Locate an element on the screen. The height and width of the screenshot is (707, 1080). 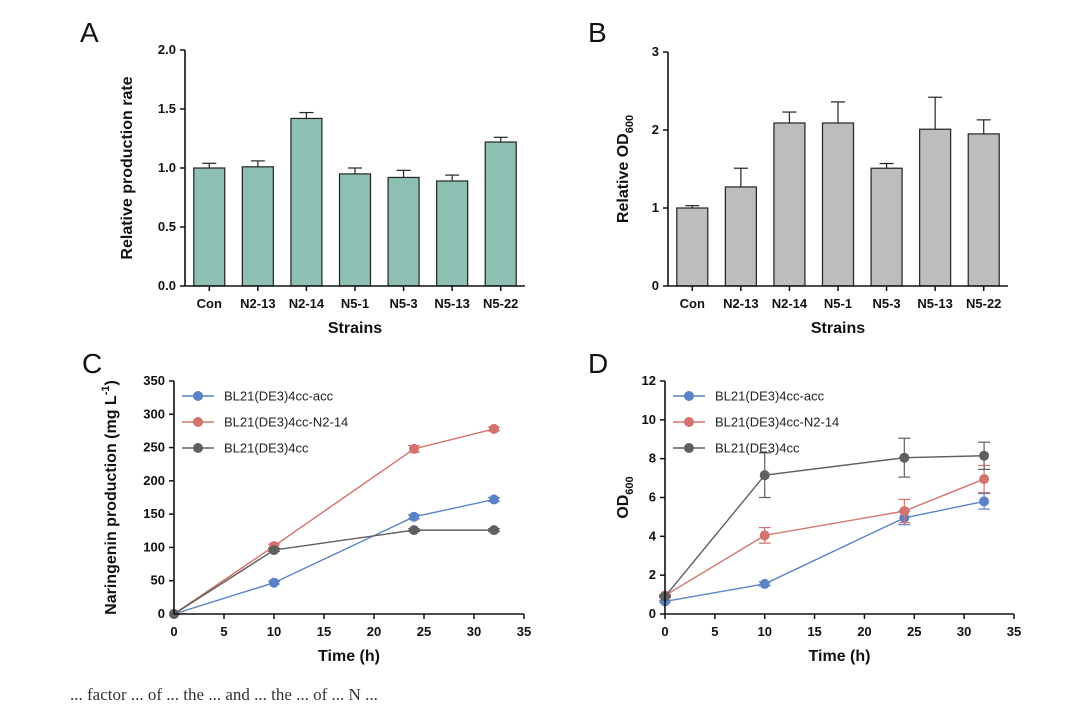
y-tick-label-5: 250 is located at coordinates (154, 447).